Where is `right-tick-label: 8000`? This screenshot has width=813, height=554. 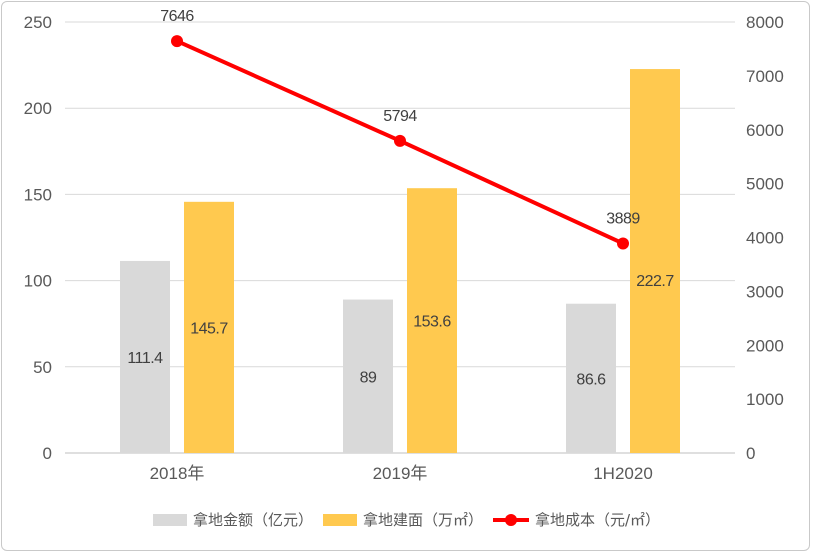
right-tick-label: 8000 is located at coordinates (765, 22).